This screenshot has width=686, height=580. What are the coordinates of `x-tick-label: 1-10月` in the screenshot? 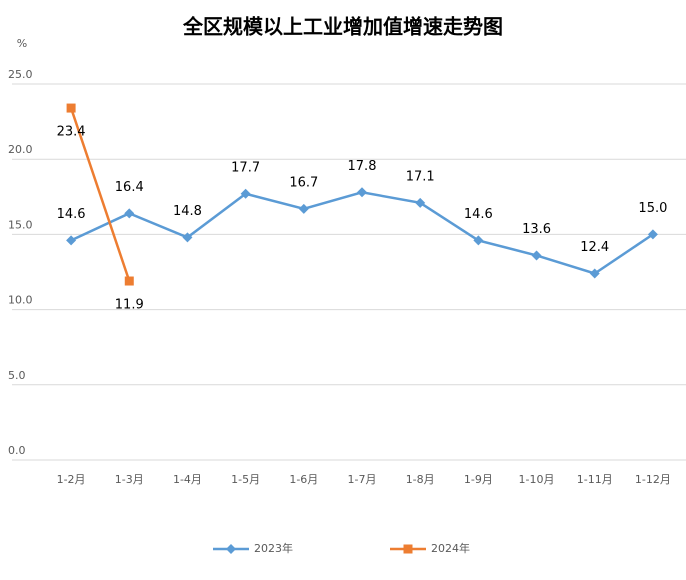 It's located at (537, 479).